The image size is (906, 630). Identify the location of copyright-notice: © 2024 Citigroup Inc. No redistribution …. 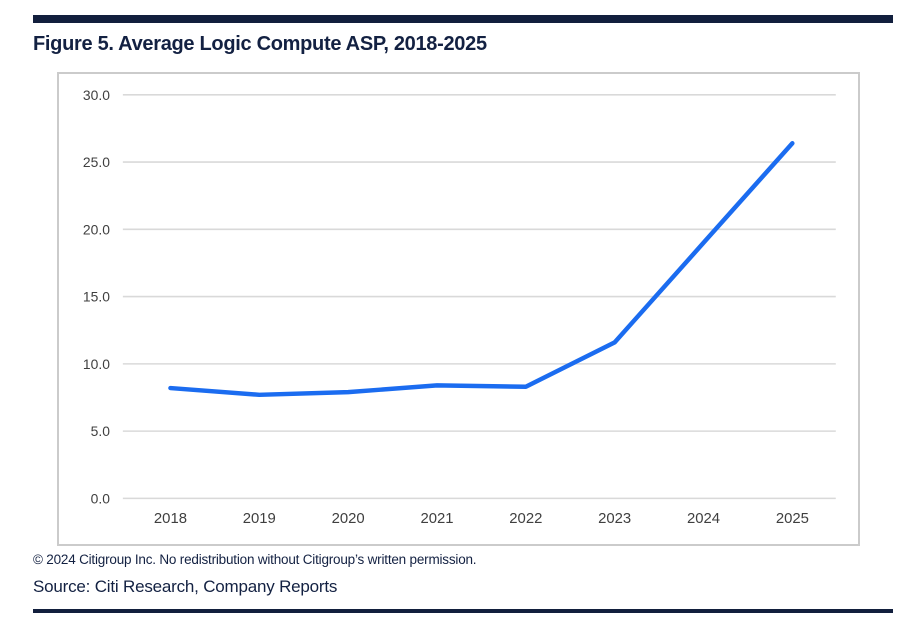
(255, 559).